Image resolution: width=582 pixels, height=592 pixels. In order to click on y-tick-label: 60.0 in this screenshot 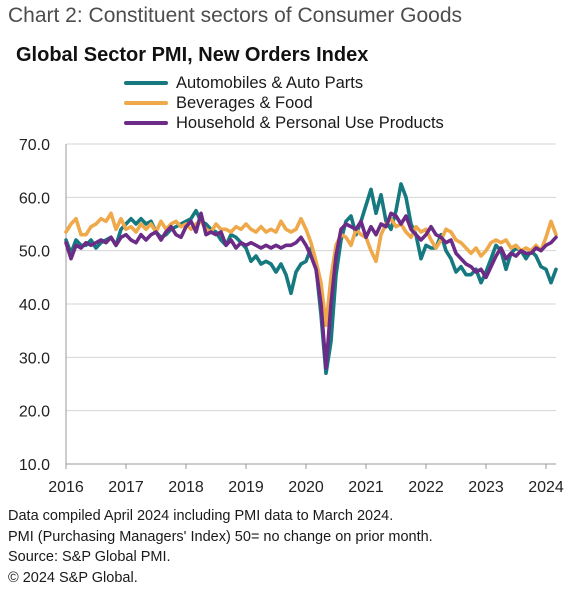, I will do `click(34, 198)`.